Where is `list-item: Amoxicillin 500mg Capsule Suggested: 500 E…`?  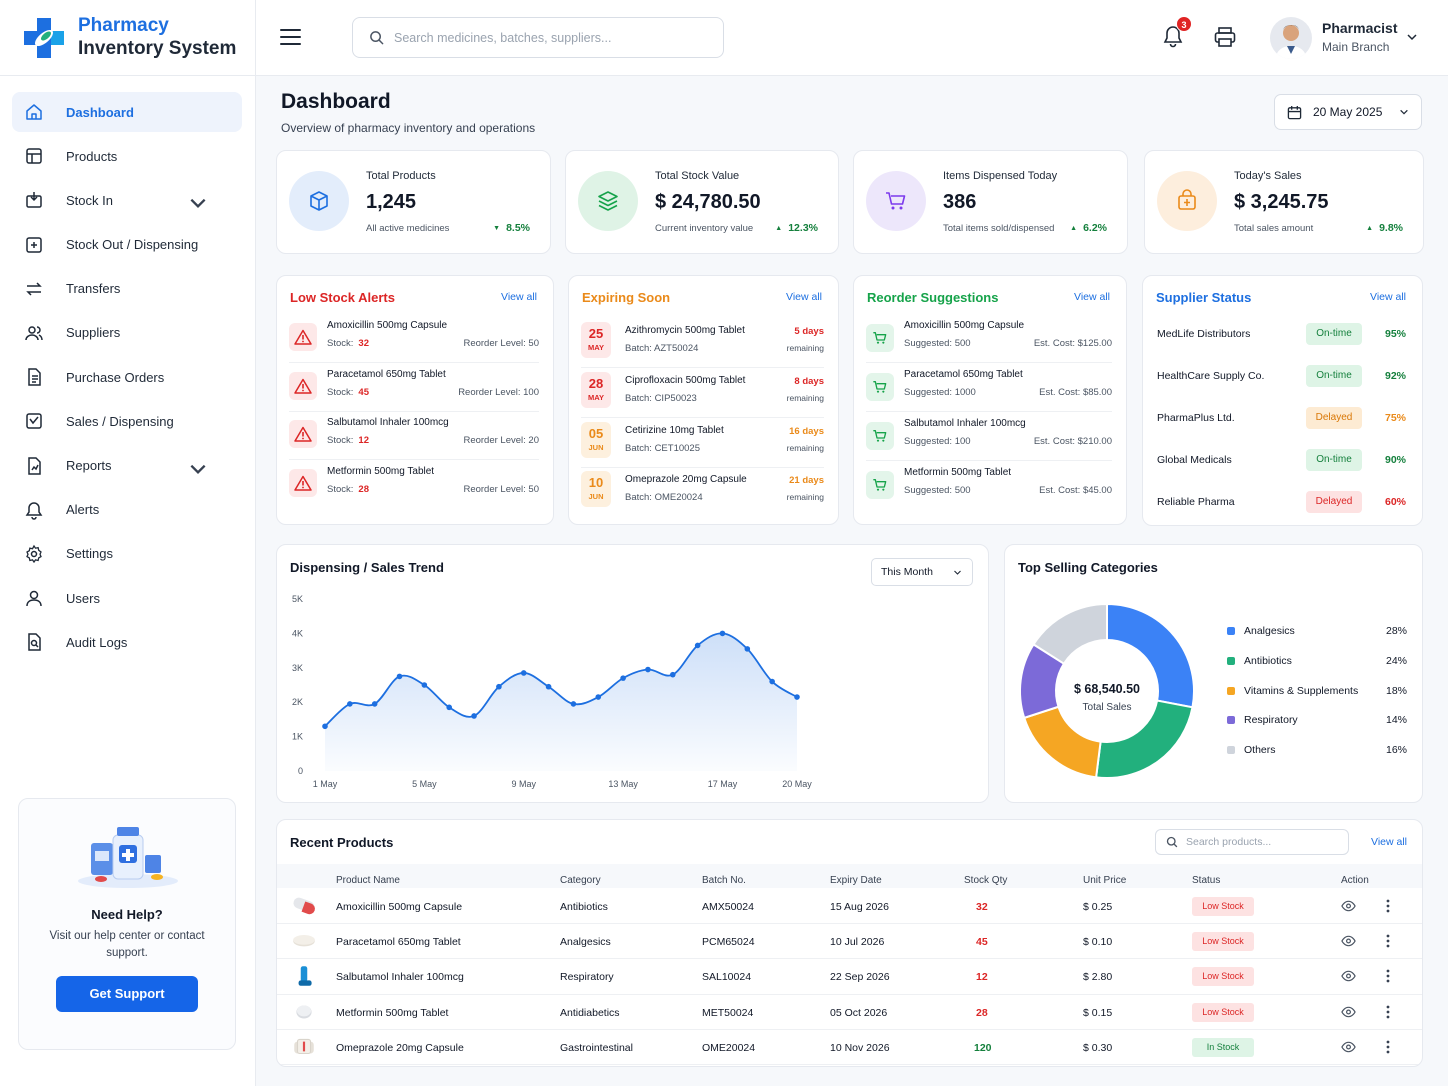 list-item: Amoxicillin 500mg Capsule Suggested: 500 E… is located at coordinates (989, 338).